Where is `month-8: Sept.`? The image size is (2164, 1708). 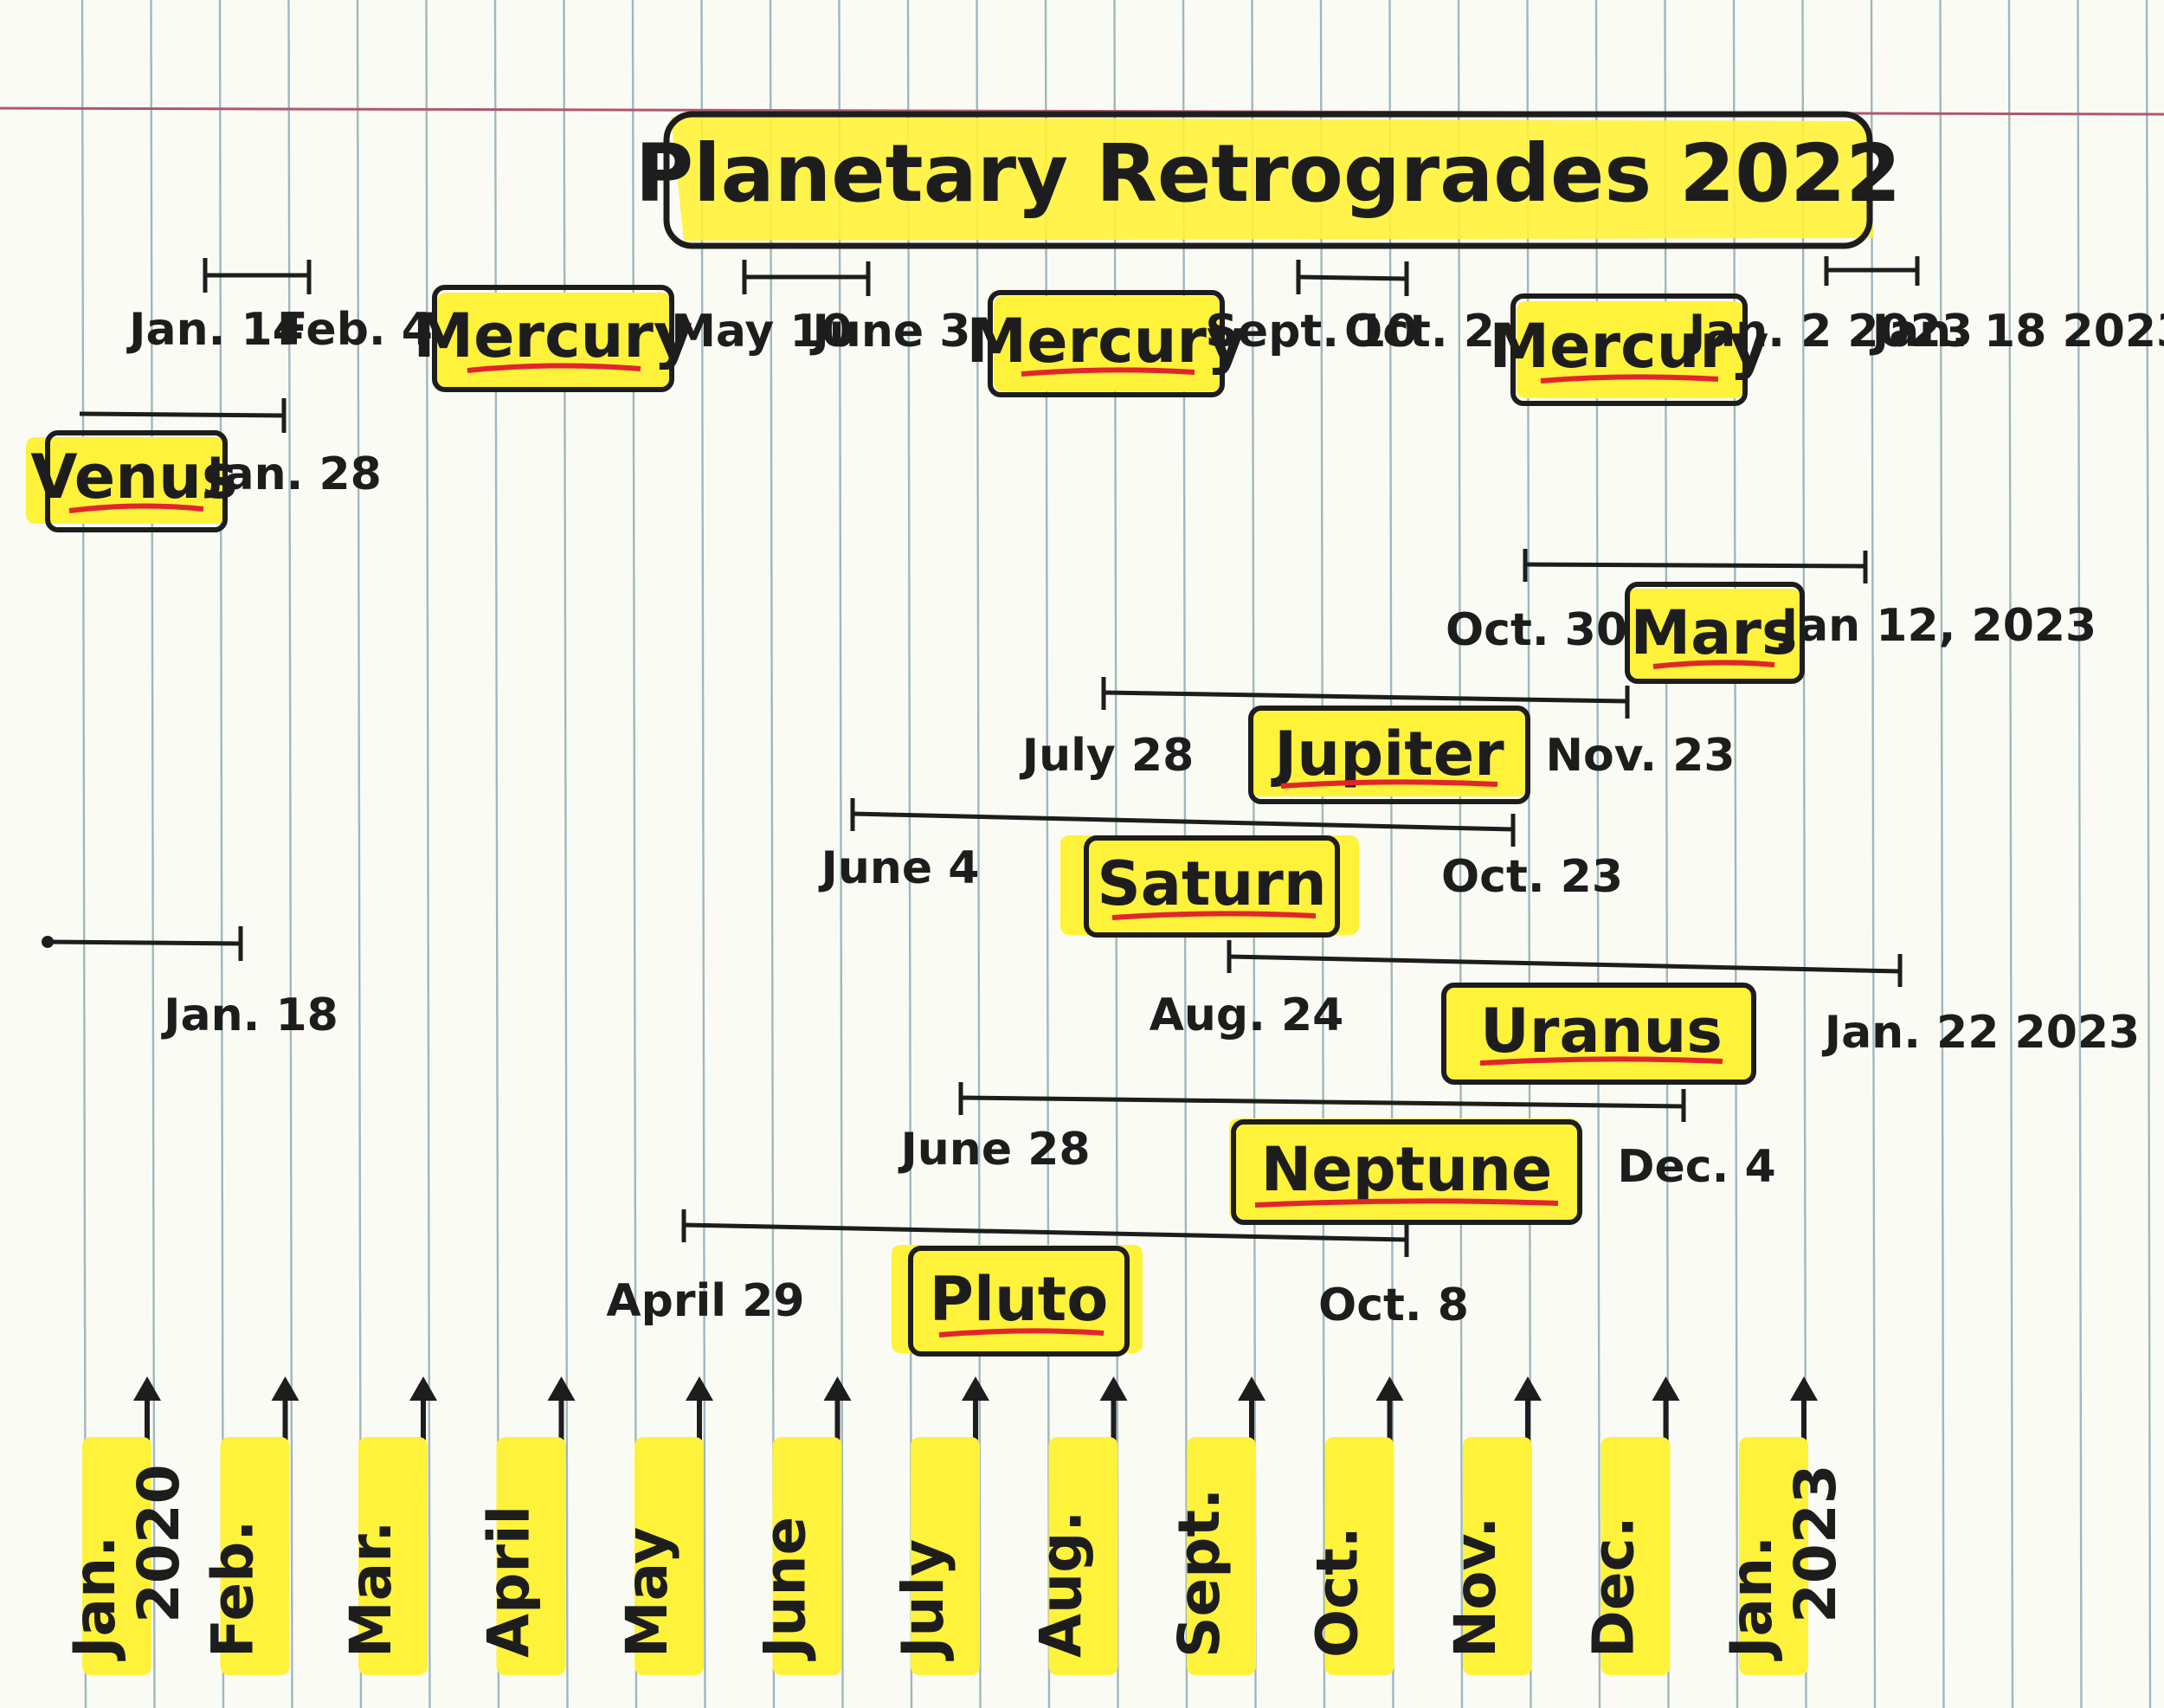
month-8: Sept. is located at coordinates (1216, 1525).